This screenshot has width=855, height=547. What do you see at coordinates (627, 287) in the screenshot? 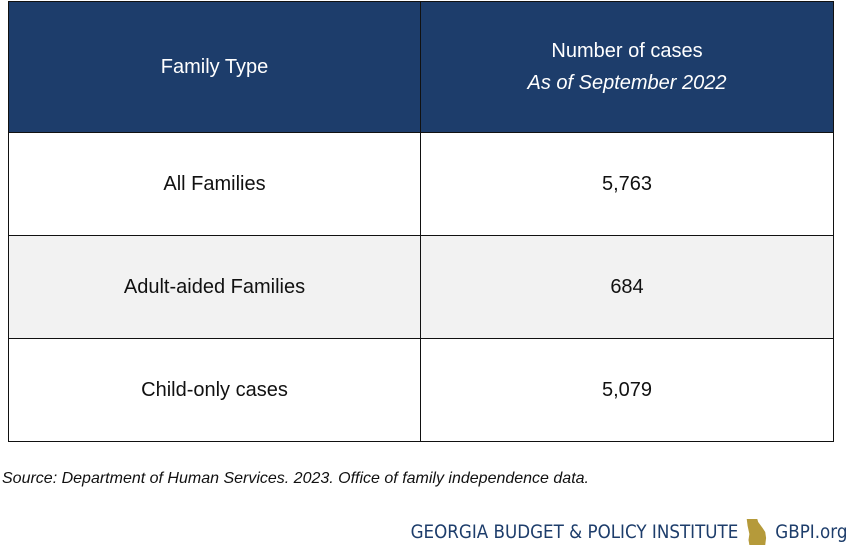
I see `cell: 684` at bounding box center [627, 287].